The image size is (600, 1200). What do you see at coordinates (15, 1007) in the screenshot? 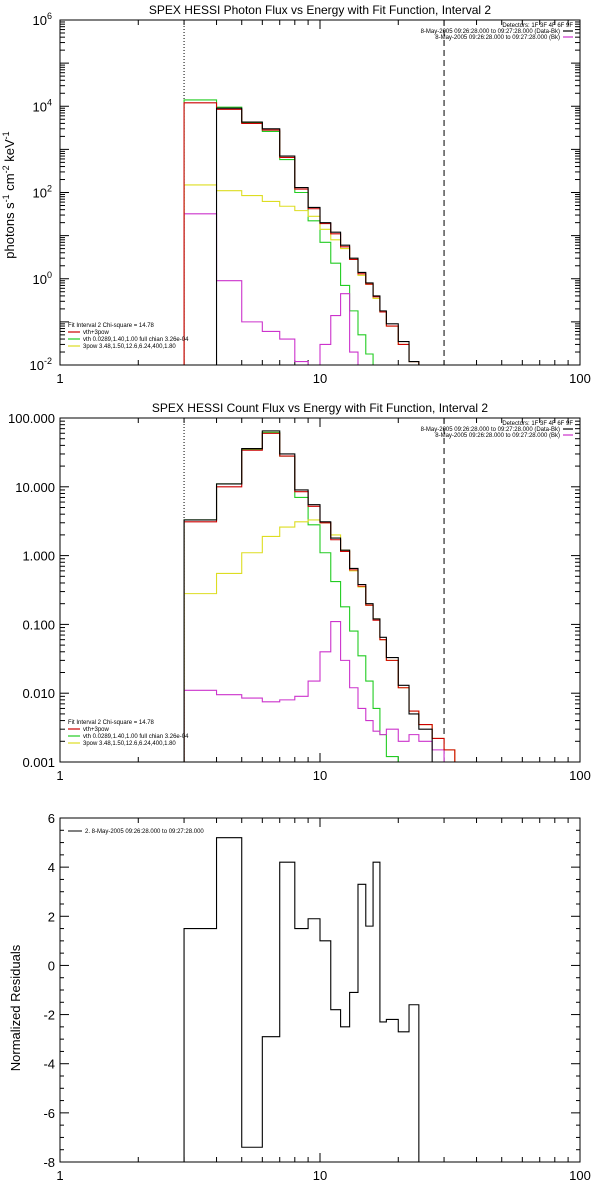
I see `residuals-y-axis-label: Normalized Residuals` at bounding box center [15, 1007].